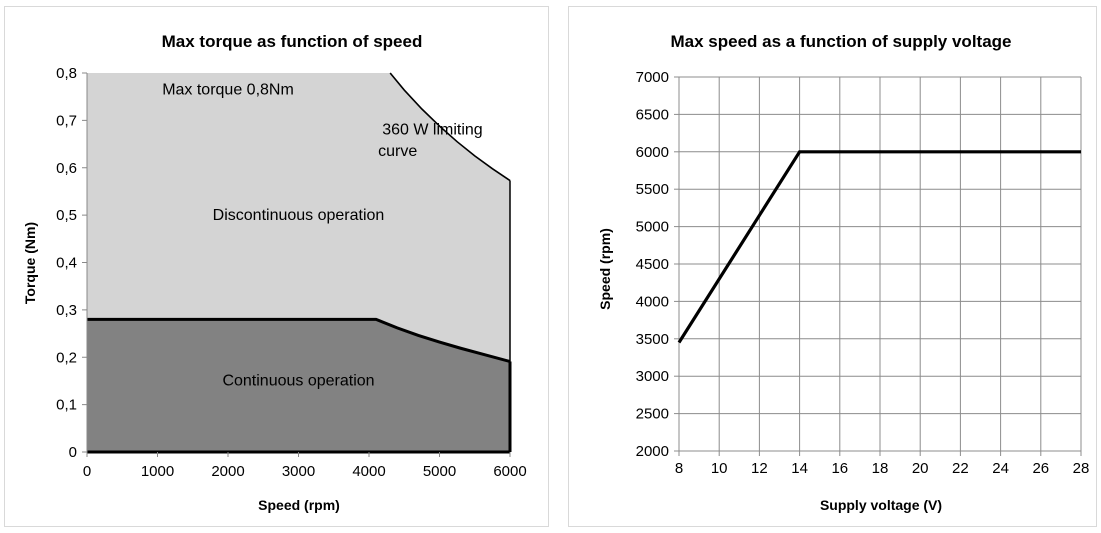  Describe the element at coordinates (299, 340) in the screenshot. I see `continuous-boundary-line` at that location.